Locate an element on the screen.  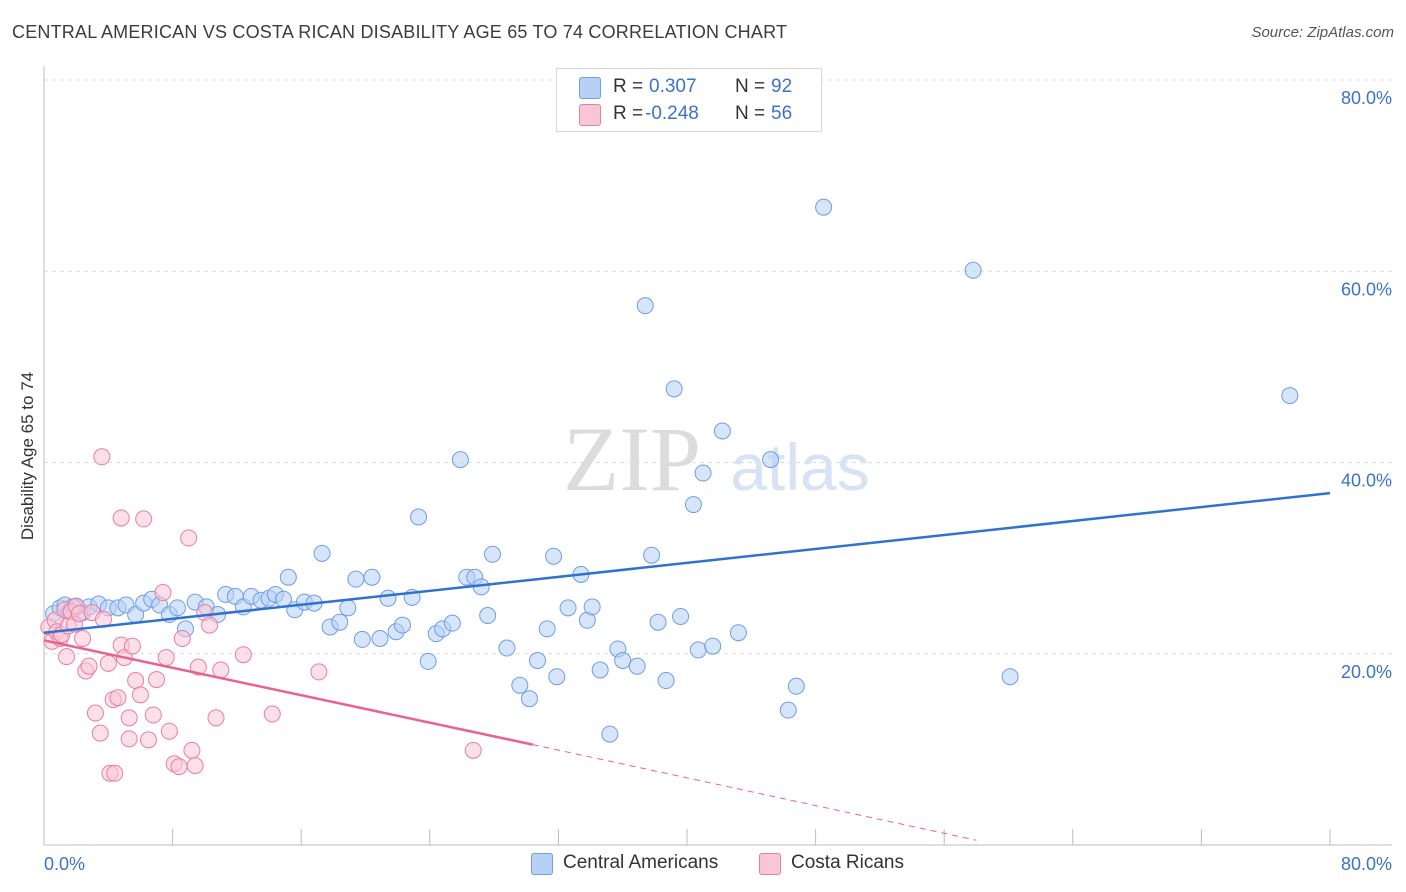
legend-r-label: R = is located at coordinates (628, 86).